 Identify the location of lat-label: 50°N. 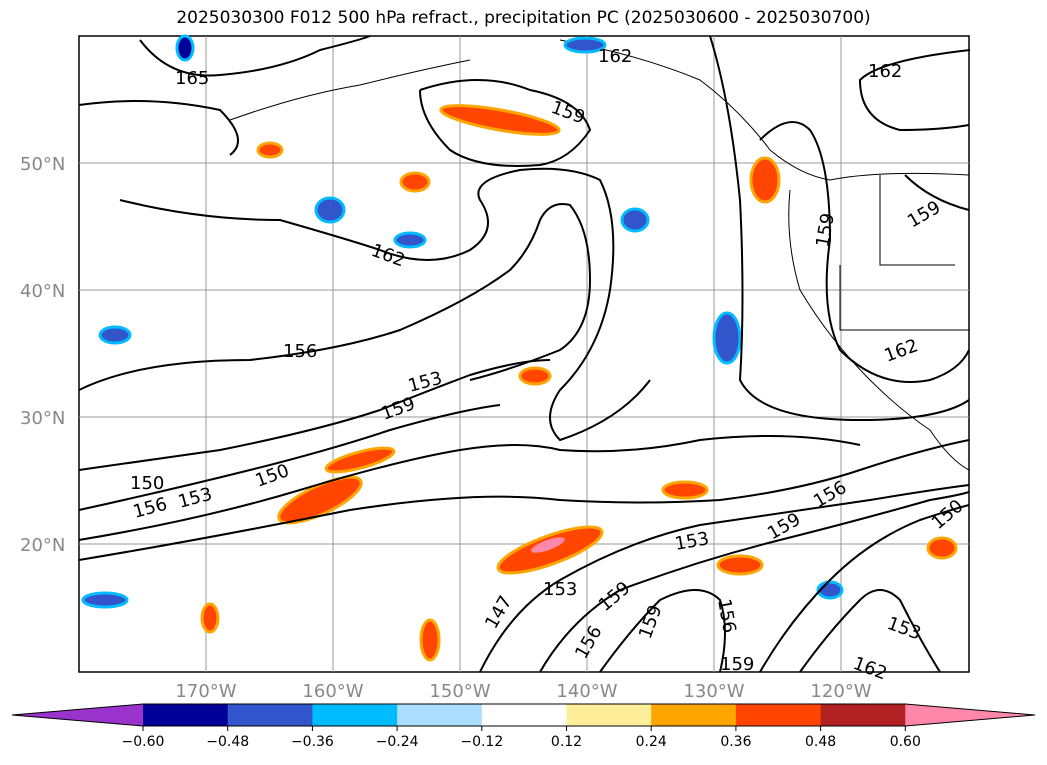
(42, 164).